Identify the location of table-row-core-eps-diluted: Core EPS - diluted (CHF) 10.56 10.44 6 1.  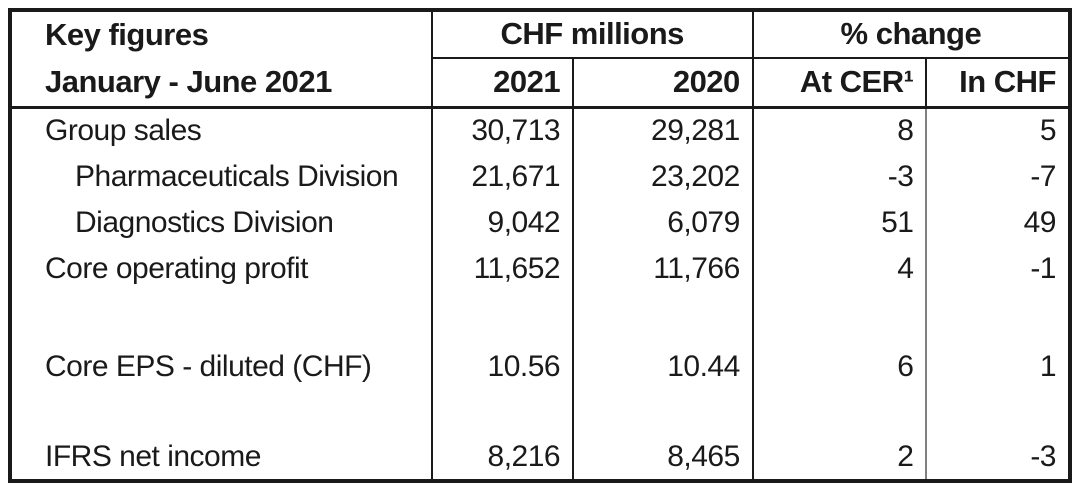
(540, 366).